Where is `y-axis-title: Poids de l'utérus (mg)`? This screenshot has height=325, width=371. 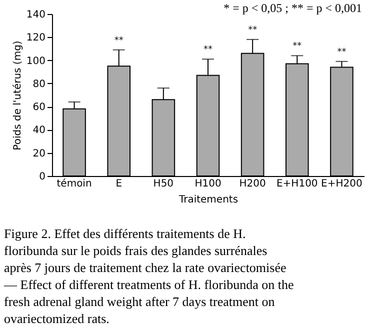
y-axis-title: Poids de l'utérus (mg) is located at coordinates (18, 95).